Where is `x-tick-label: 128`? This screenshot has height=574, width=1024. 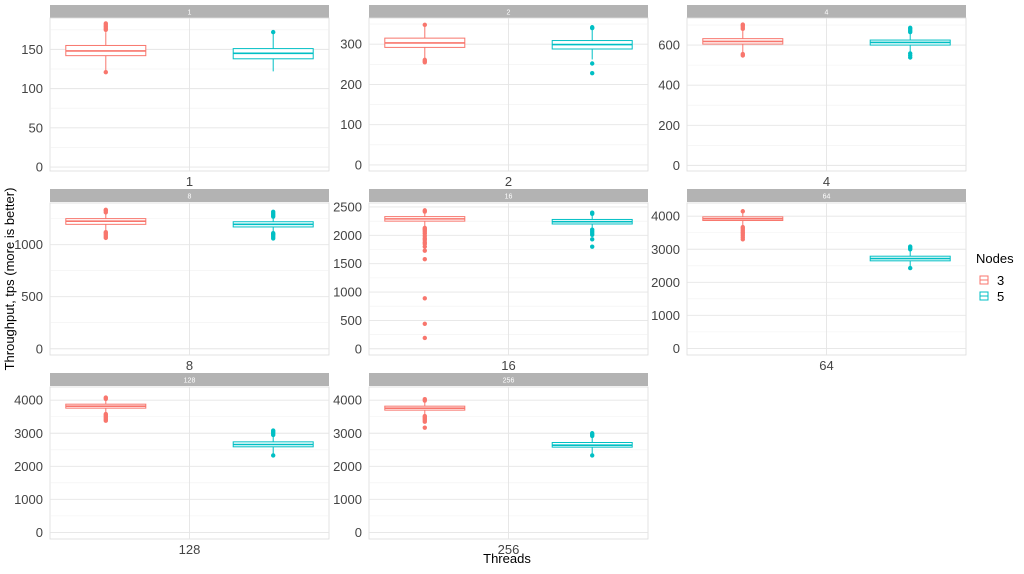 x-tick-label: 128 is located at coordinates (190, 549).